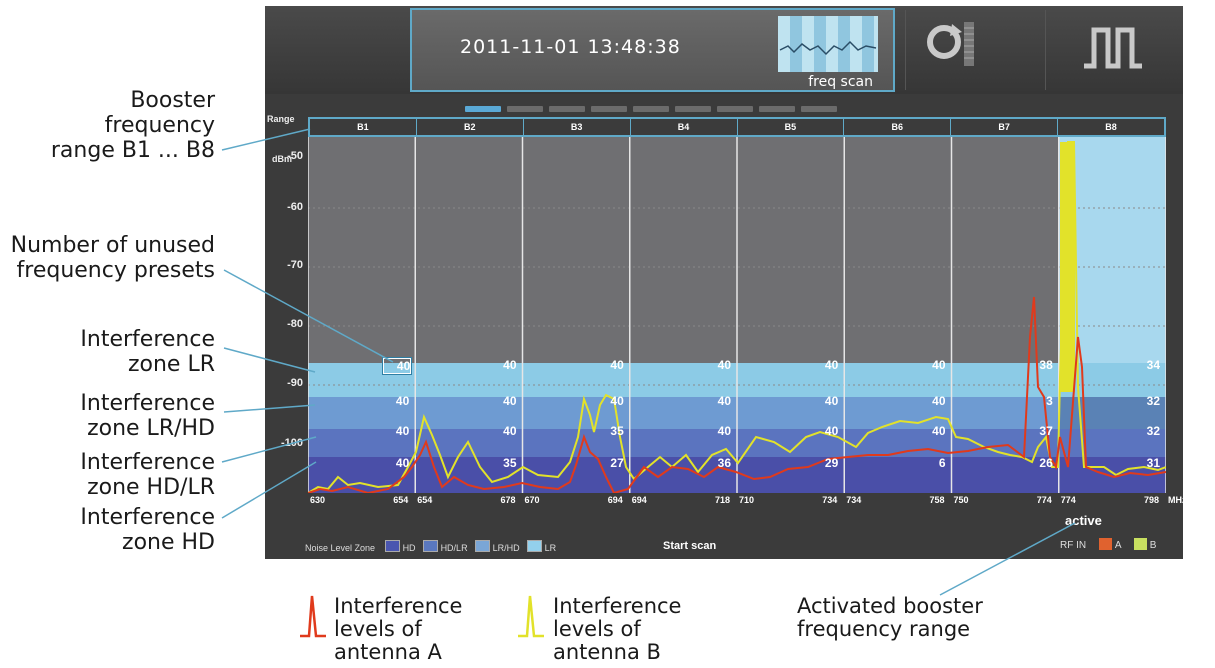 The height and width of the screenshot is (668, 1215). I want to click on y-tick-label: -70, so click(295, 265).